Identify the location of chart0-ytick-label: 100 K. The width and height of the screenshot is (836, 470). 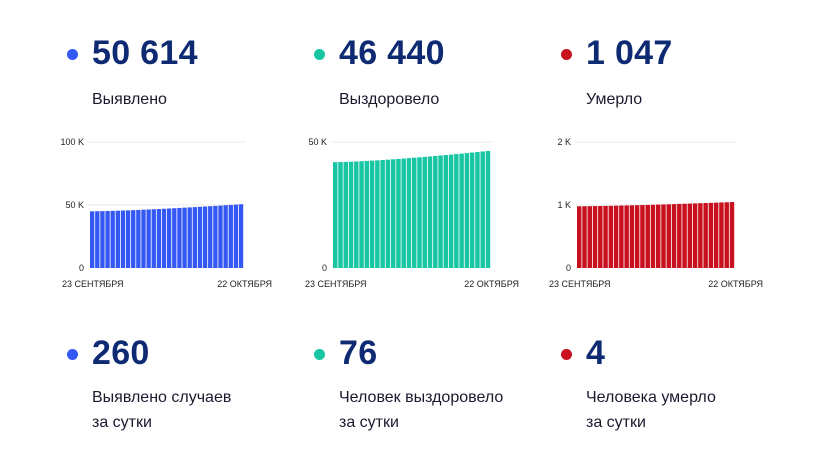
(72, 142).